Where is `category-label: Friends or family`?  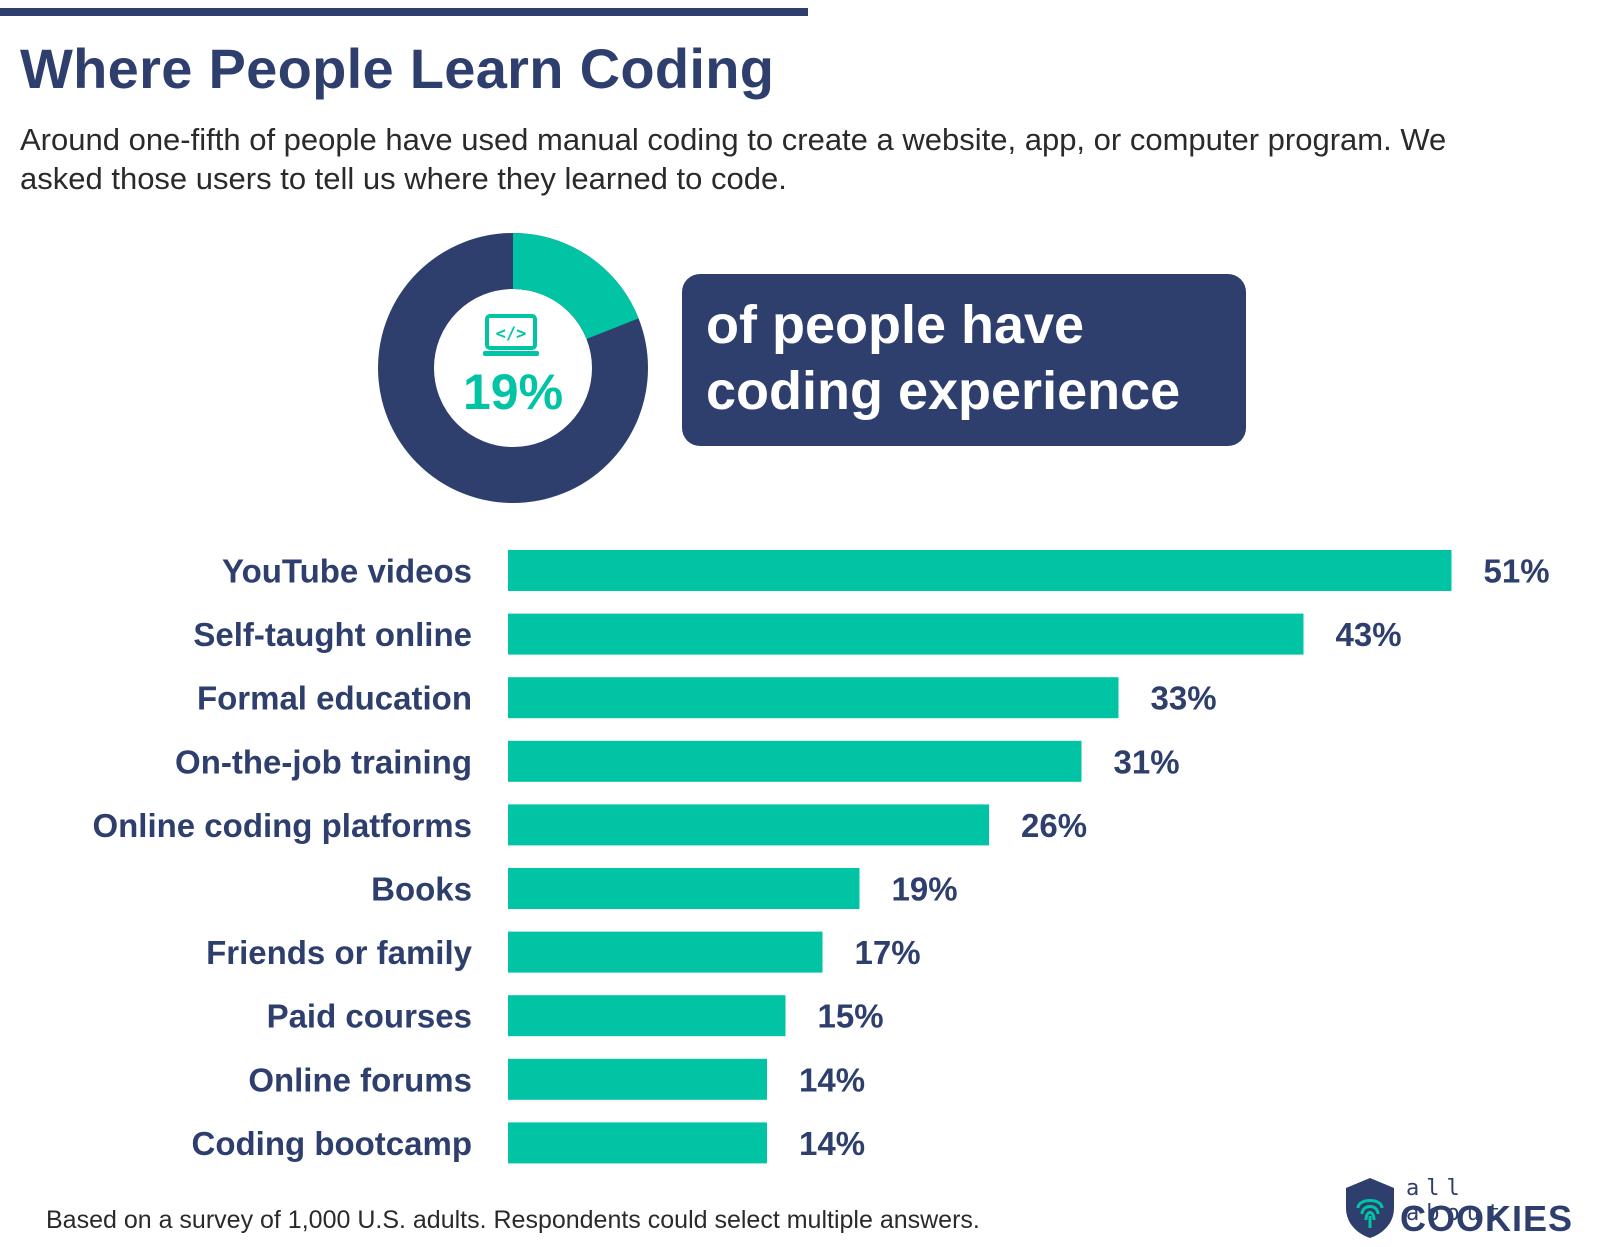
category-label: Friends or family is located at coordinates (339, 952).